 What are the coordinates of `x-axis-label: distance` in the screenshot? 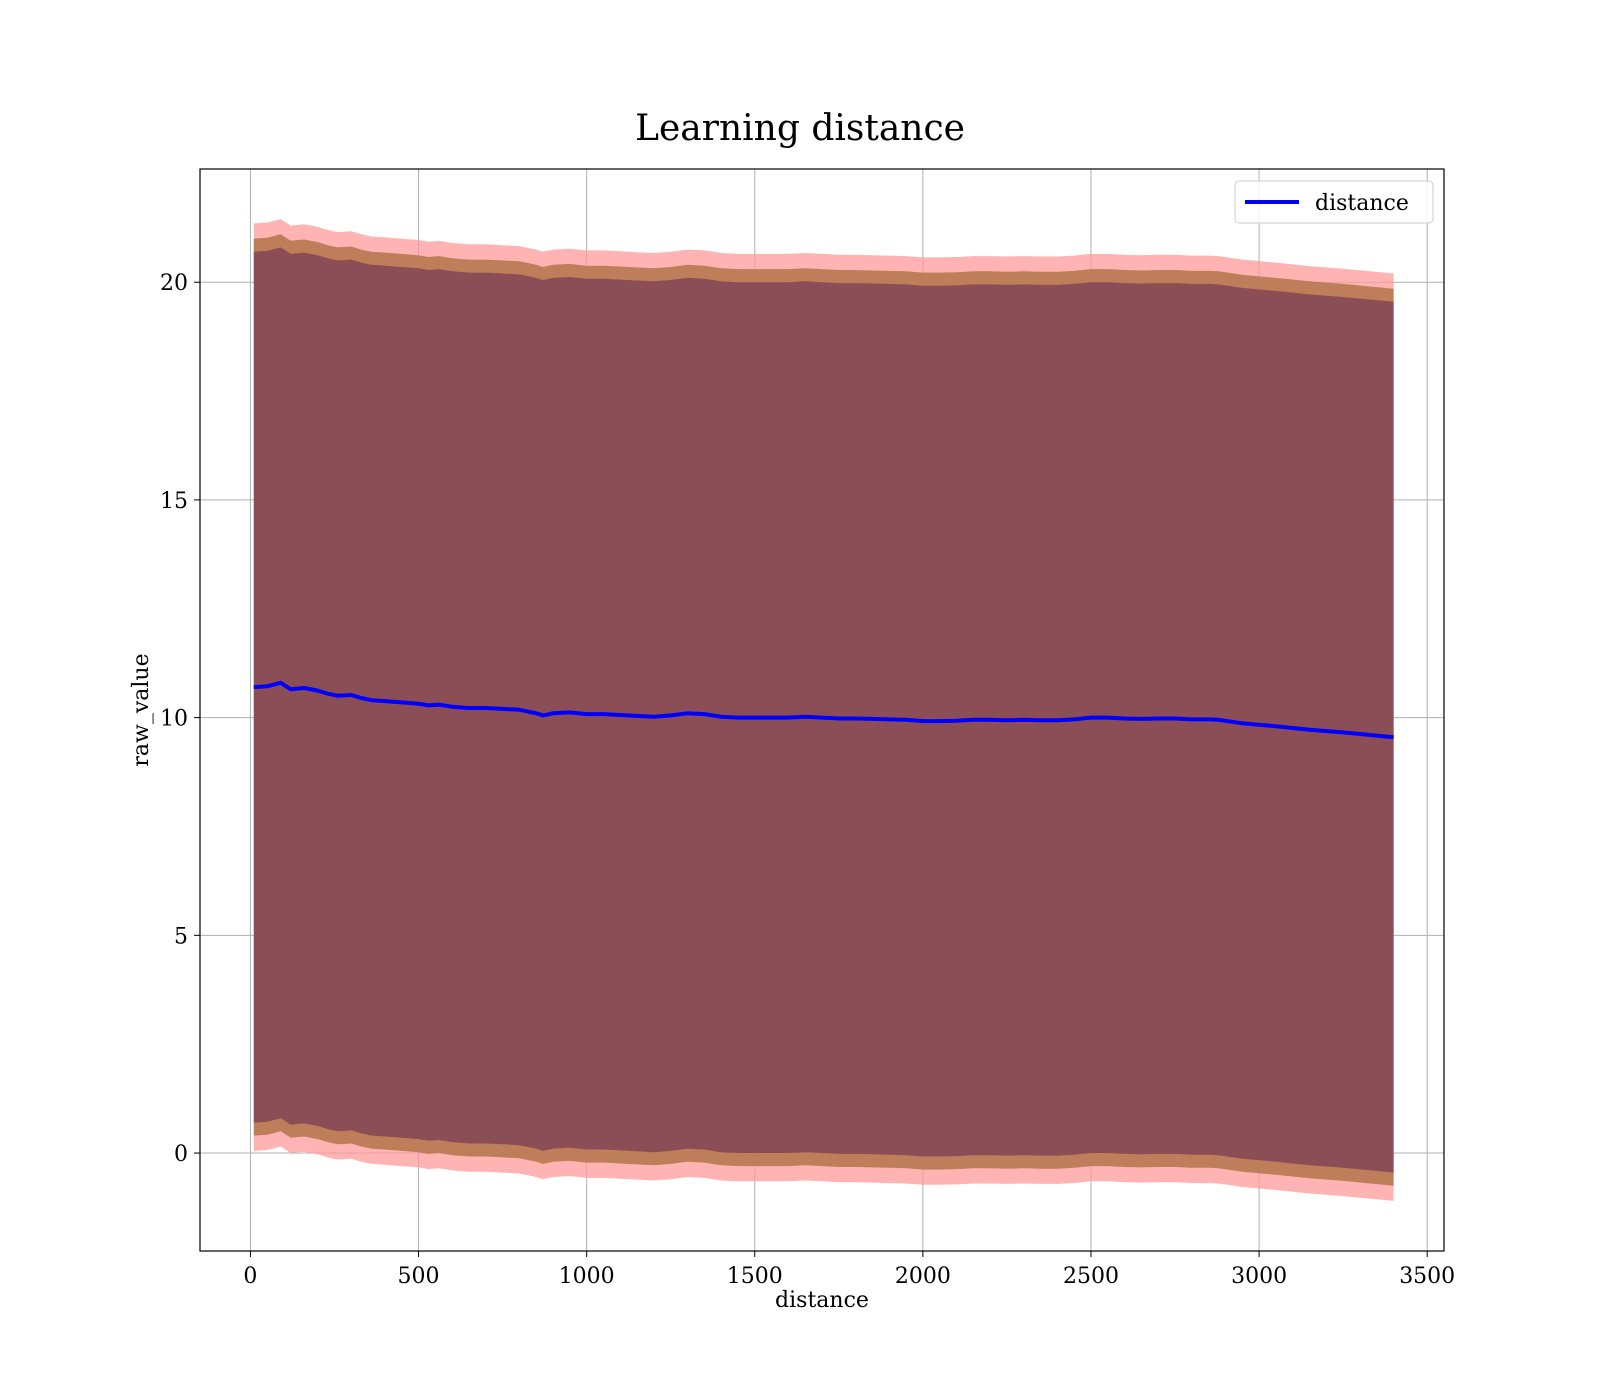 It's located at (822, 1300).